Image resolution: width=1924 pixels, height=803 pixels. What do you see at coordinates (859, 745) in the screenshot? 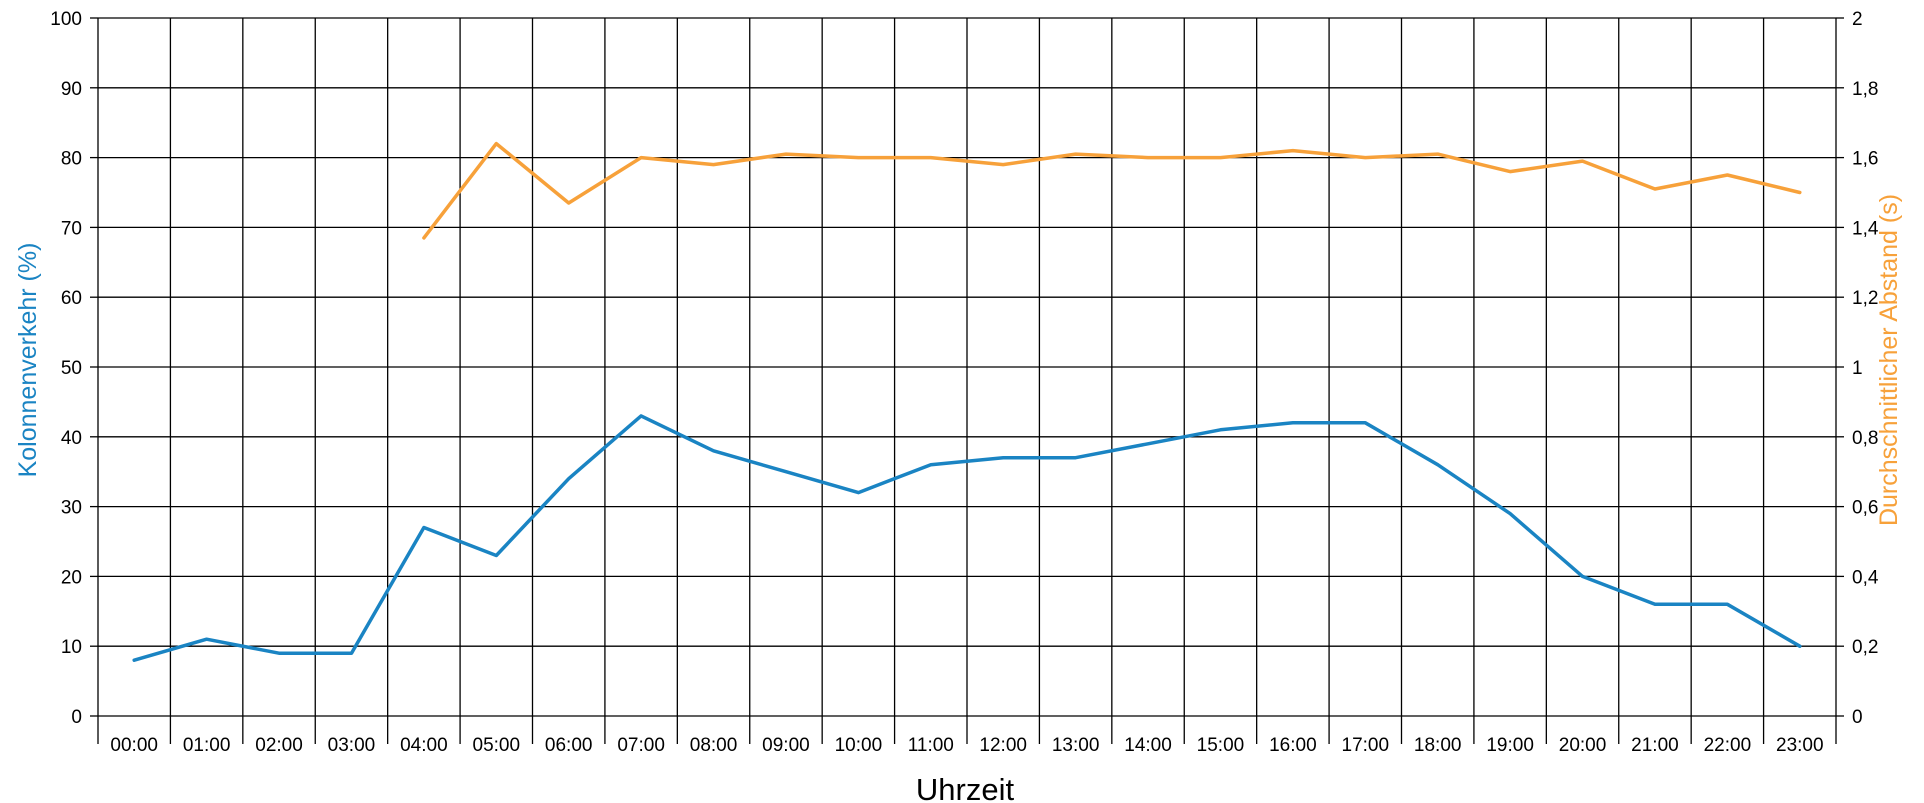
I see `x-axis-tick-label: 10:00` at bounding box center [859, 745].